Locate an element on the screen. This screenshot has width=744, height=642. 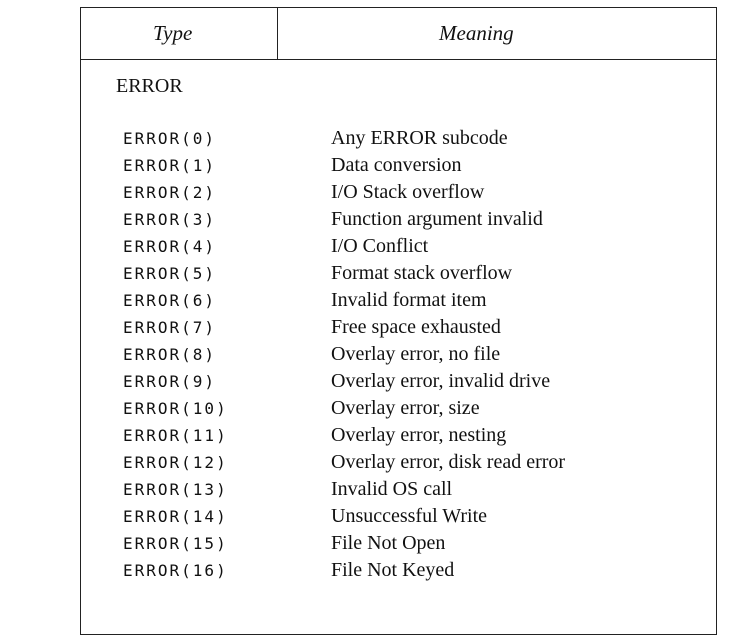
error-meaning: Format stack overflow is located at coordinates (422, 273).